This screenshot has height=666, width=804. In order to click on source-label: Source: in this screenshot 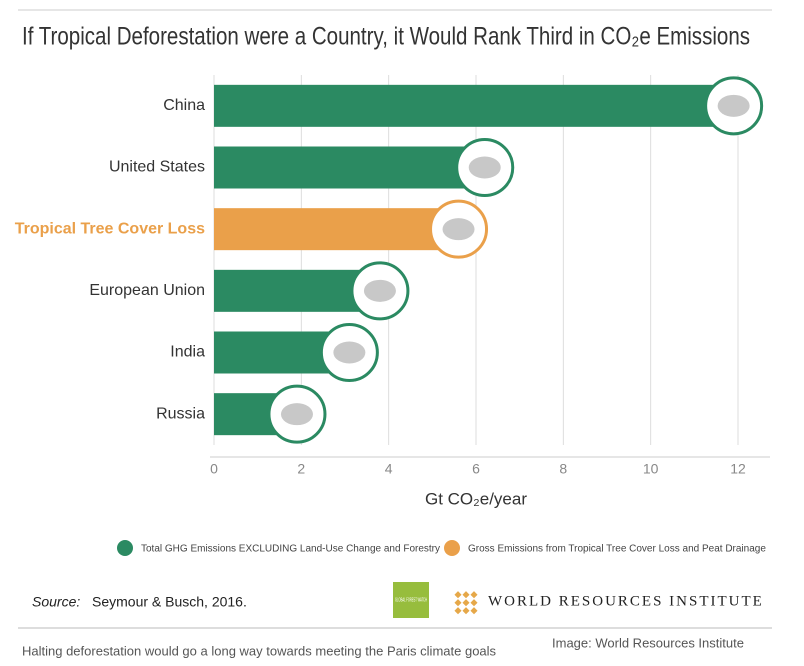, I will do `click(56, 602)`.